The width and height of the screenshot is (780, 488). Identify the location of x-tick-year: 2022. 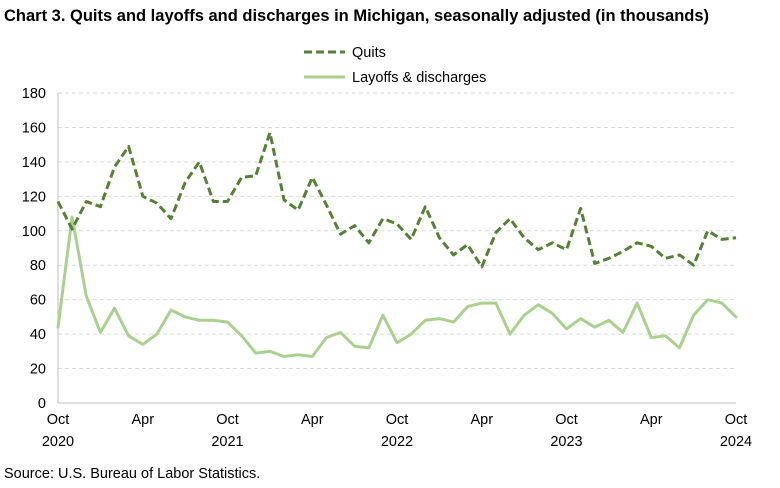
(397, 442).